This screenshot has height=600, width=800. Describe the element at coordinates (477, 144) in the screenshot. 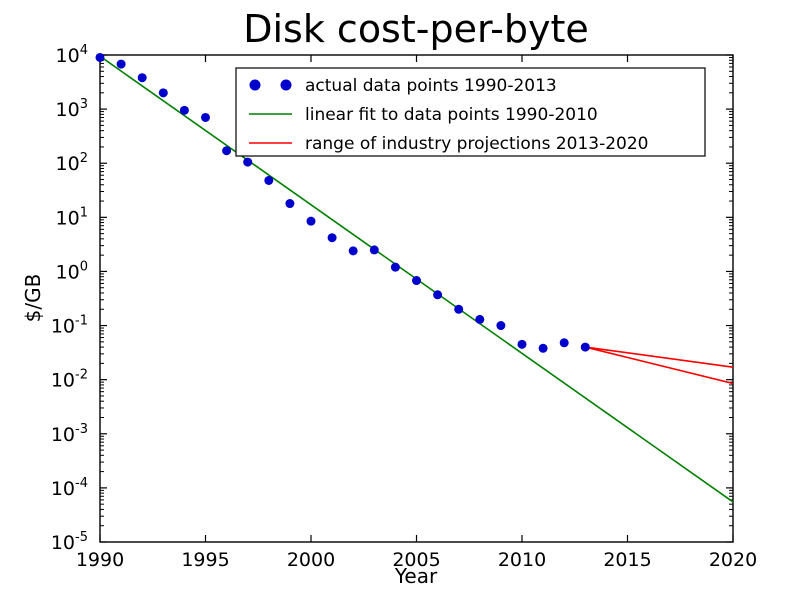

I see `legend-label-projection: range of industry projections 2013-2020` at that location.